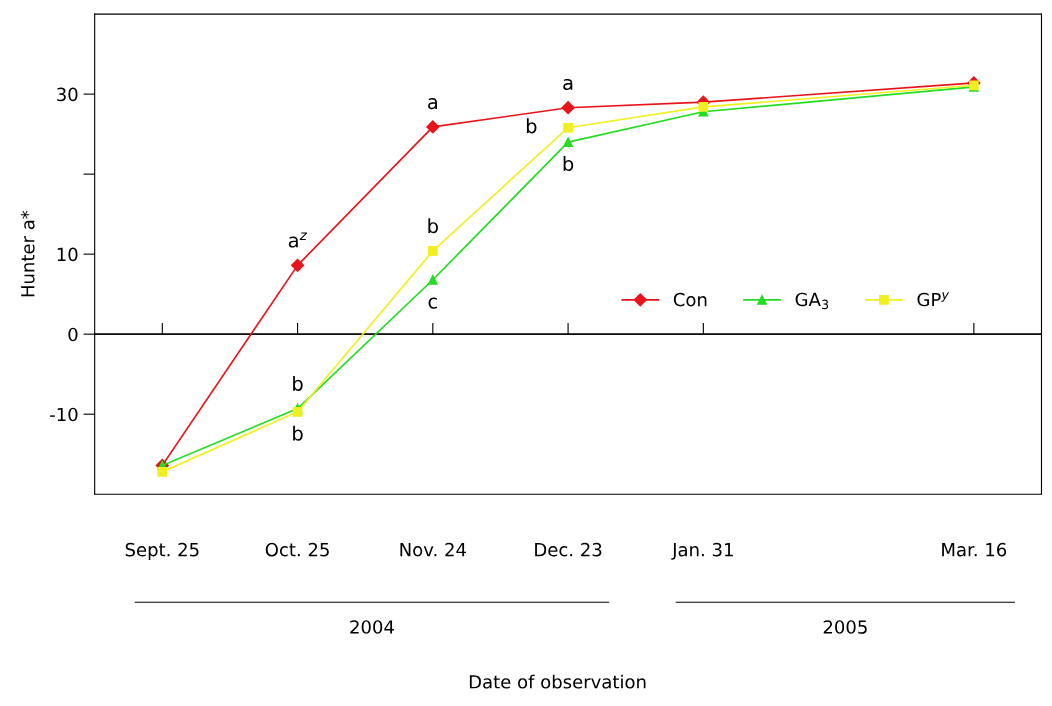  What do you see at coordinates (372, 627) in the screenshot?
I see `text: 2004` at bounding box center [372, 627].